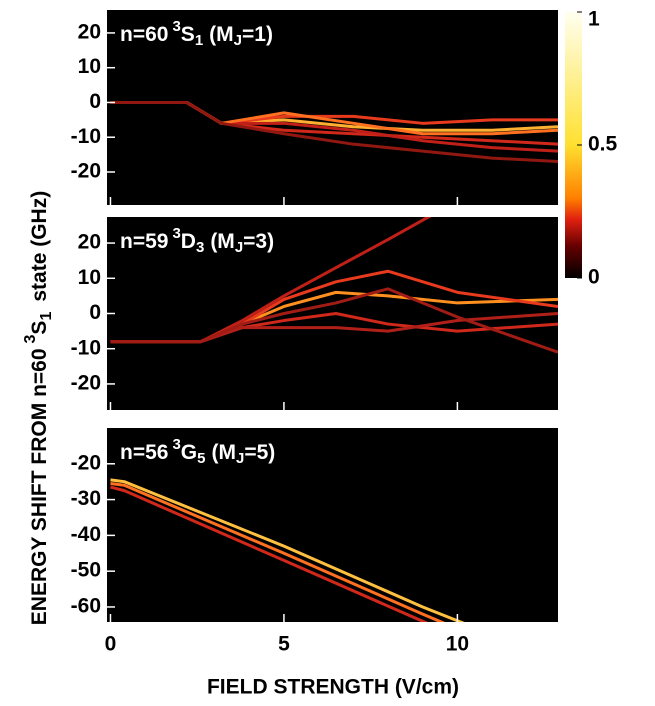 The height and width of the screenshot is (706, 655). I want to click on panel-label: n=60 3S1 (MJ=1), so click(196, 33).